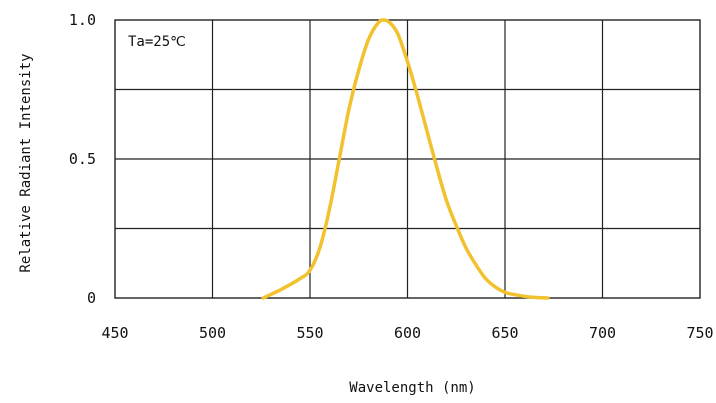 The height and width of the screenshot is (403, 716). I want to click on x-tick-label: 600, so click(407, 333).